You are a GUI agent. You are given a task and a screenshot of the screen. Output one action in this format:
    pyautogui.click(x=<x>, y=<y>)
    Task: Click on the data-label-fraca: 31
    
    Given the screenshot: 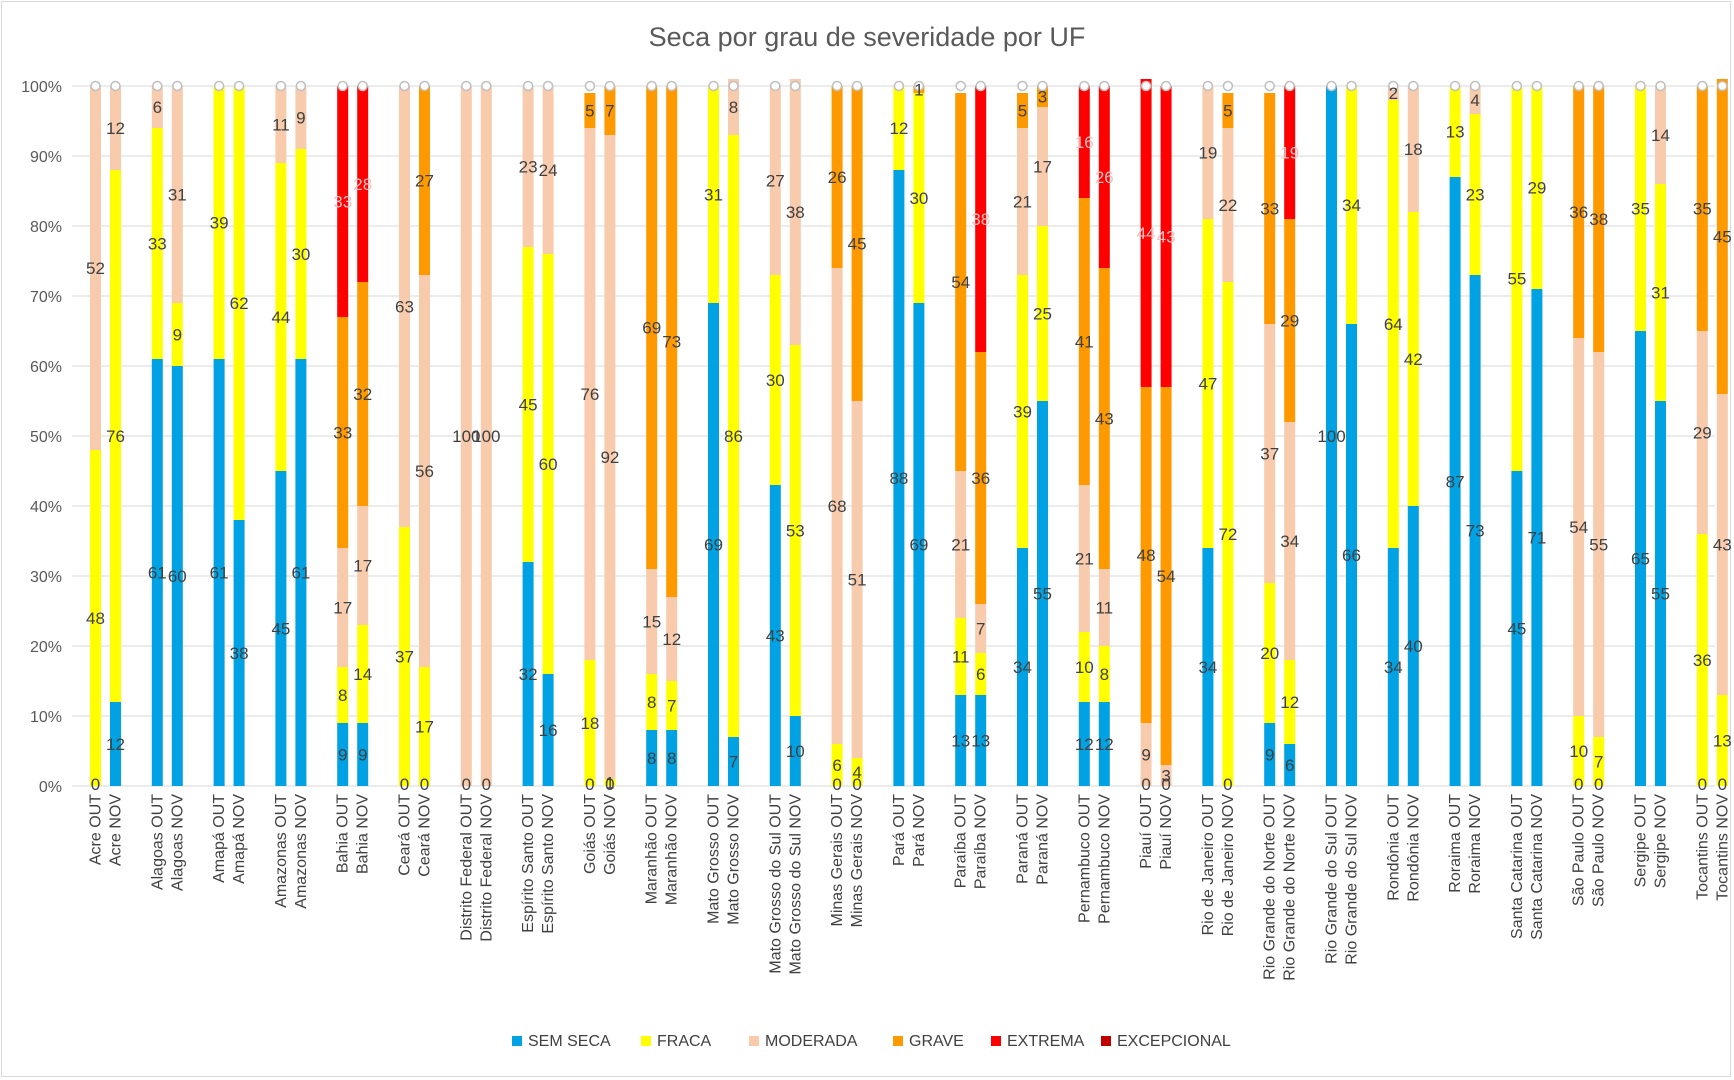 What is the action you would take?
    pyautogui.click(x=713, y=195)
    